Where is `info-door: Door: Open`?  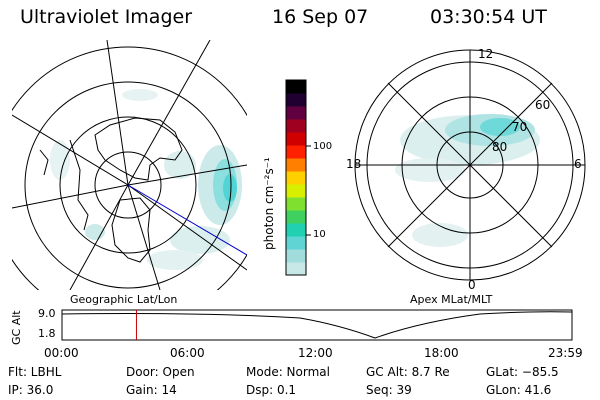 info-door: Door: Open is located at coordinates (160, 372).